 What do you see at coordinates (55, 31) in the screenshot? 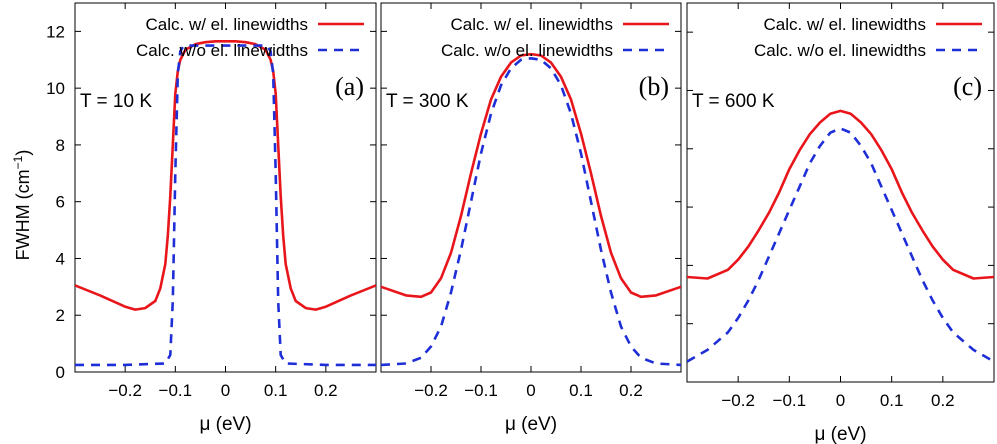
I see `y-tick-label: 12` at bounding box center [55, 31].